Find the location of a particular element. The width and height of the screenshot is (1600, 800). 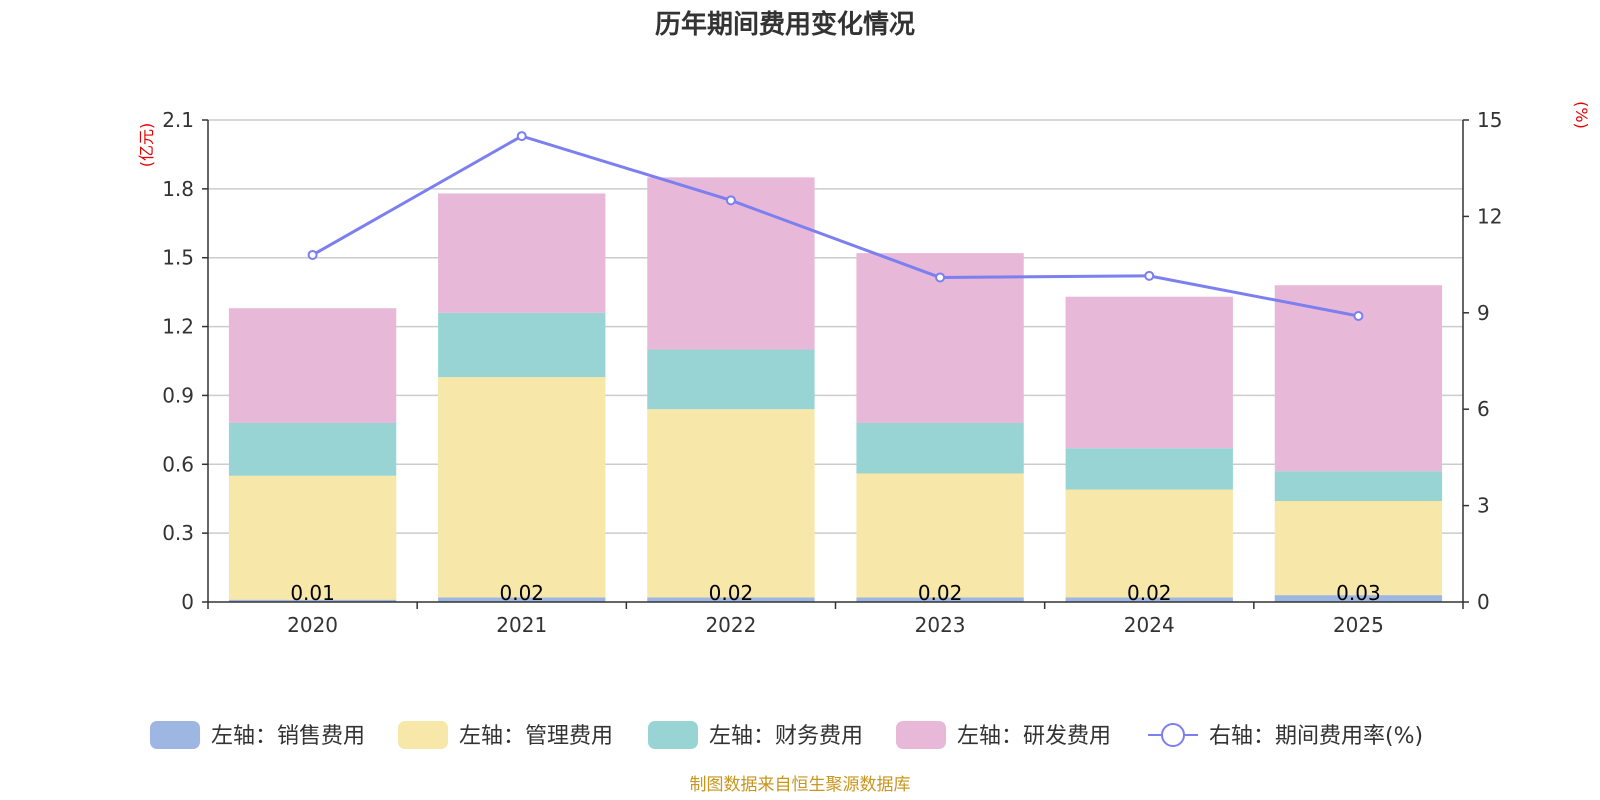

x-axis-tick-label: 2022 is located at coordinates (730, 625).